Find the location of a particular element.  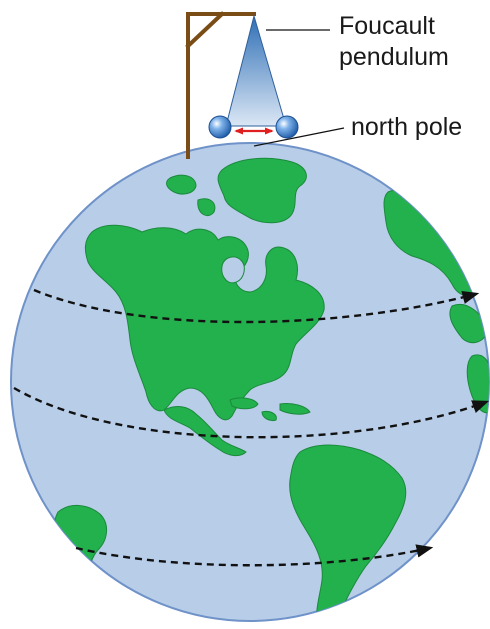

pendulum-label-line2: pendulum is located at coordinates (394, 57).